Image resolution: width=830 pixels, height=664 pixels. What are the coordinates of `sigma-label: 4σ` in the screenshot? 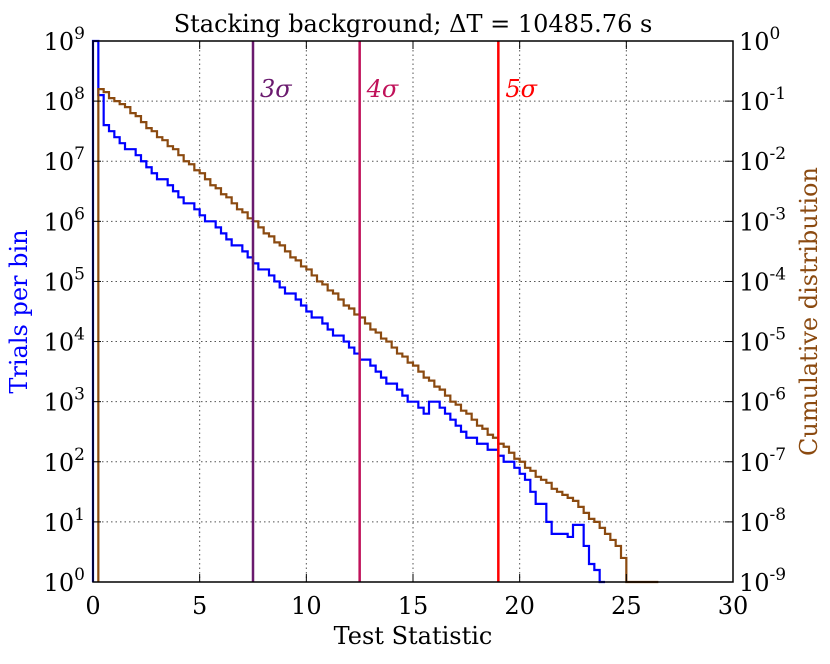 It's located at (382, 89).